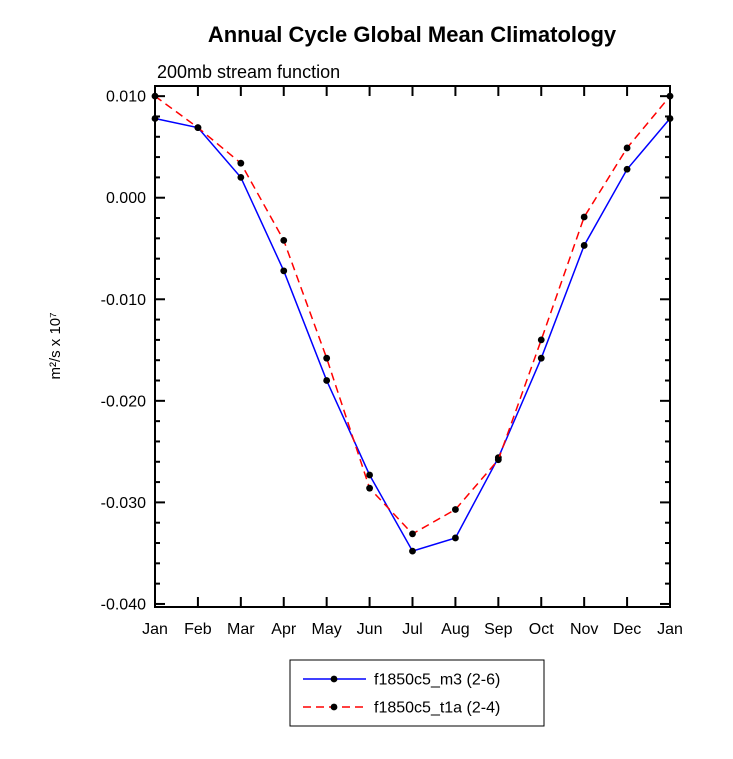 Image resolution: width=733 pixels, height=759 pixels. I want to click on y-tick-label: -0.010, so click(123, 300).